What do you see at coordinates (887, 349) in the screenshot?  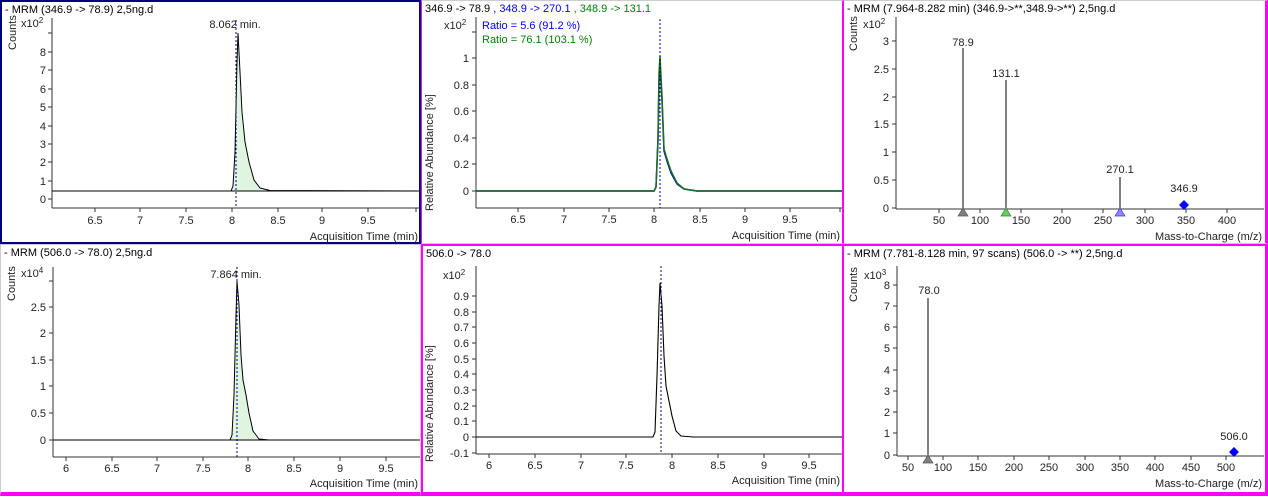 I see `svg-text: 5` at bounding box center [887, 349].